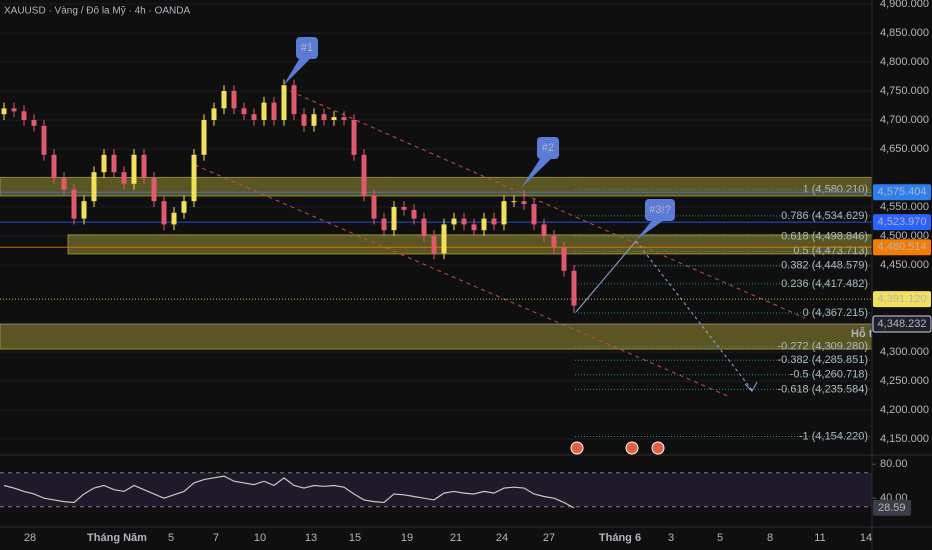 The width and height of the screenshot is (932, 550). Describe the element at coordinates (355, 538) in the screenshot. I see `x-tick-label: 15` at that location.